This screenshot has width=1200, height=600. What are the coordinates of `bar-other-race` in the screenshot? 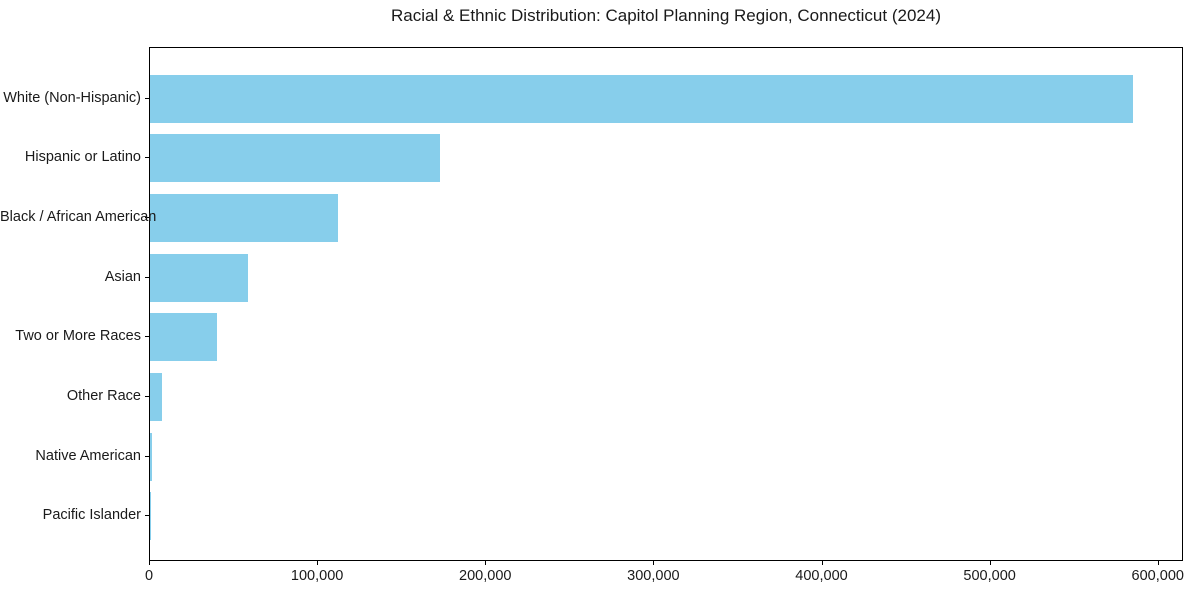 It's located at (156, 396).